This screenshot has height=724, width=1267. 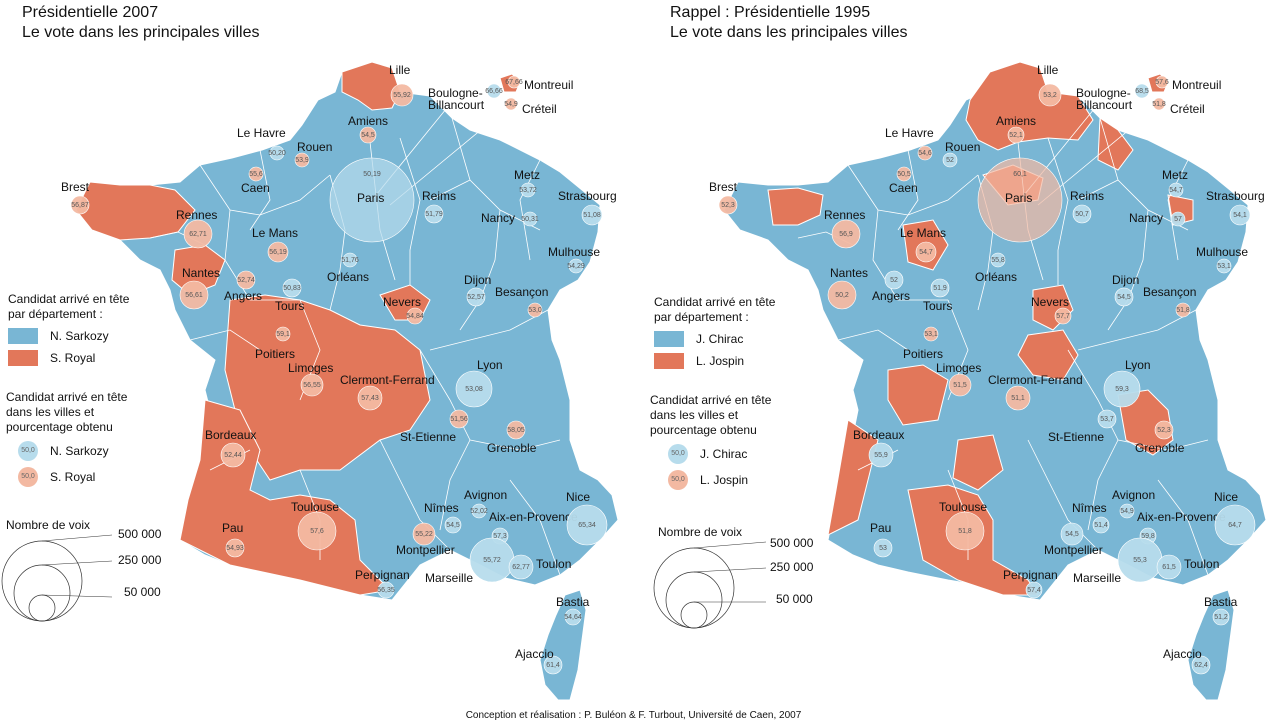 What do you see at coordinates (1146, 218) in the screenshot?
I see `city-label: Nancy` at bounding box center [1146, 218].